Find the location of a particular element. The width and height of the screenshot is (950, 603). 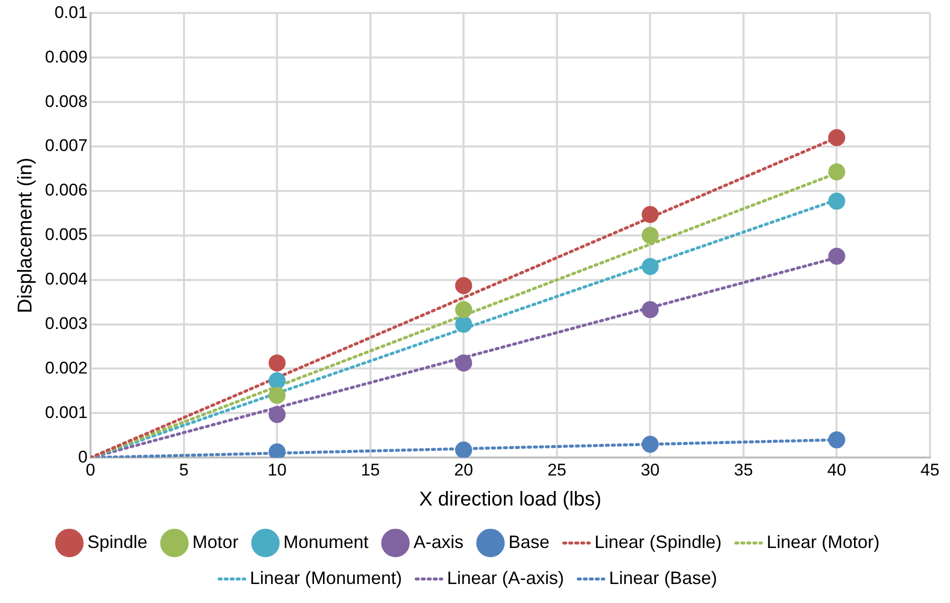

y-tick-label: 0.008 is located at coordinates (66, 101).